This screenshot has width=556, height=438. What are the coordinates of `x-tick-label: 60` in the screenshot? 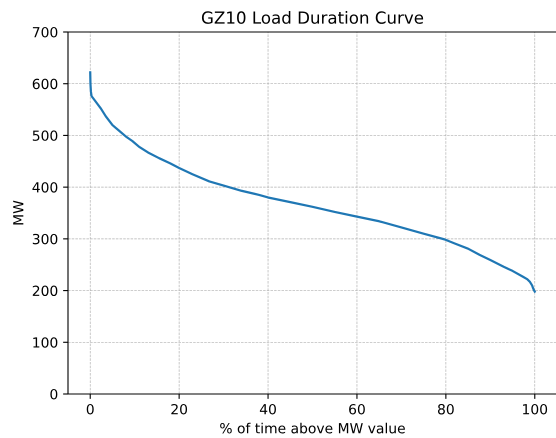 It's located at (357, 409).